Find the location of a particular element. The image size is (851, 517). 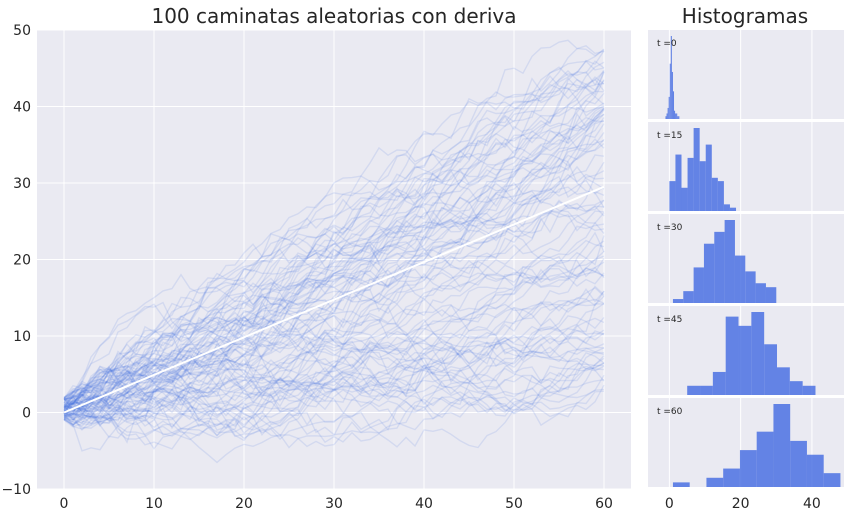

walks-x-tick-label: 30 is located at coordinates (334, 504).